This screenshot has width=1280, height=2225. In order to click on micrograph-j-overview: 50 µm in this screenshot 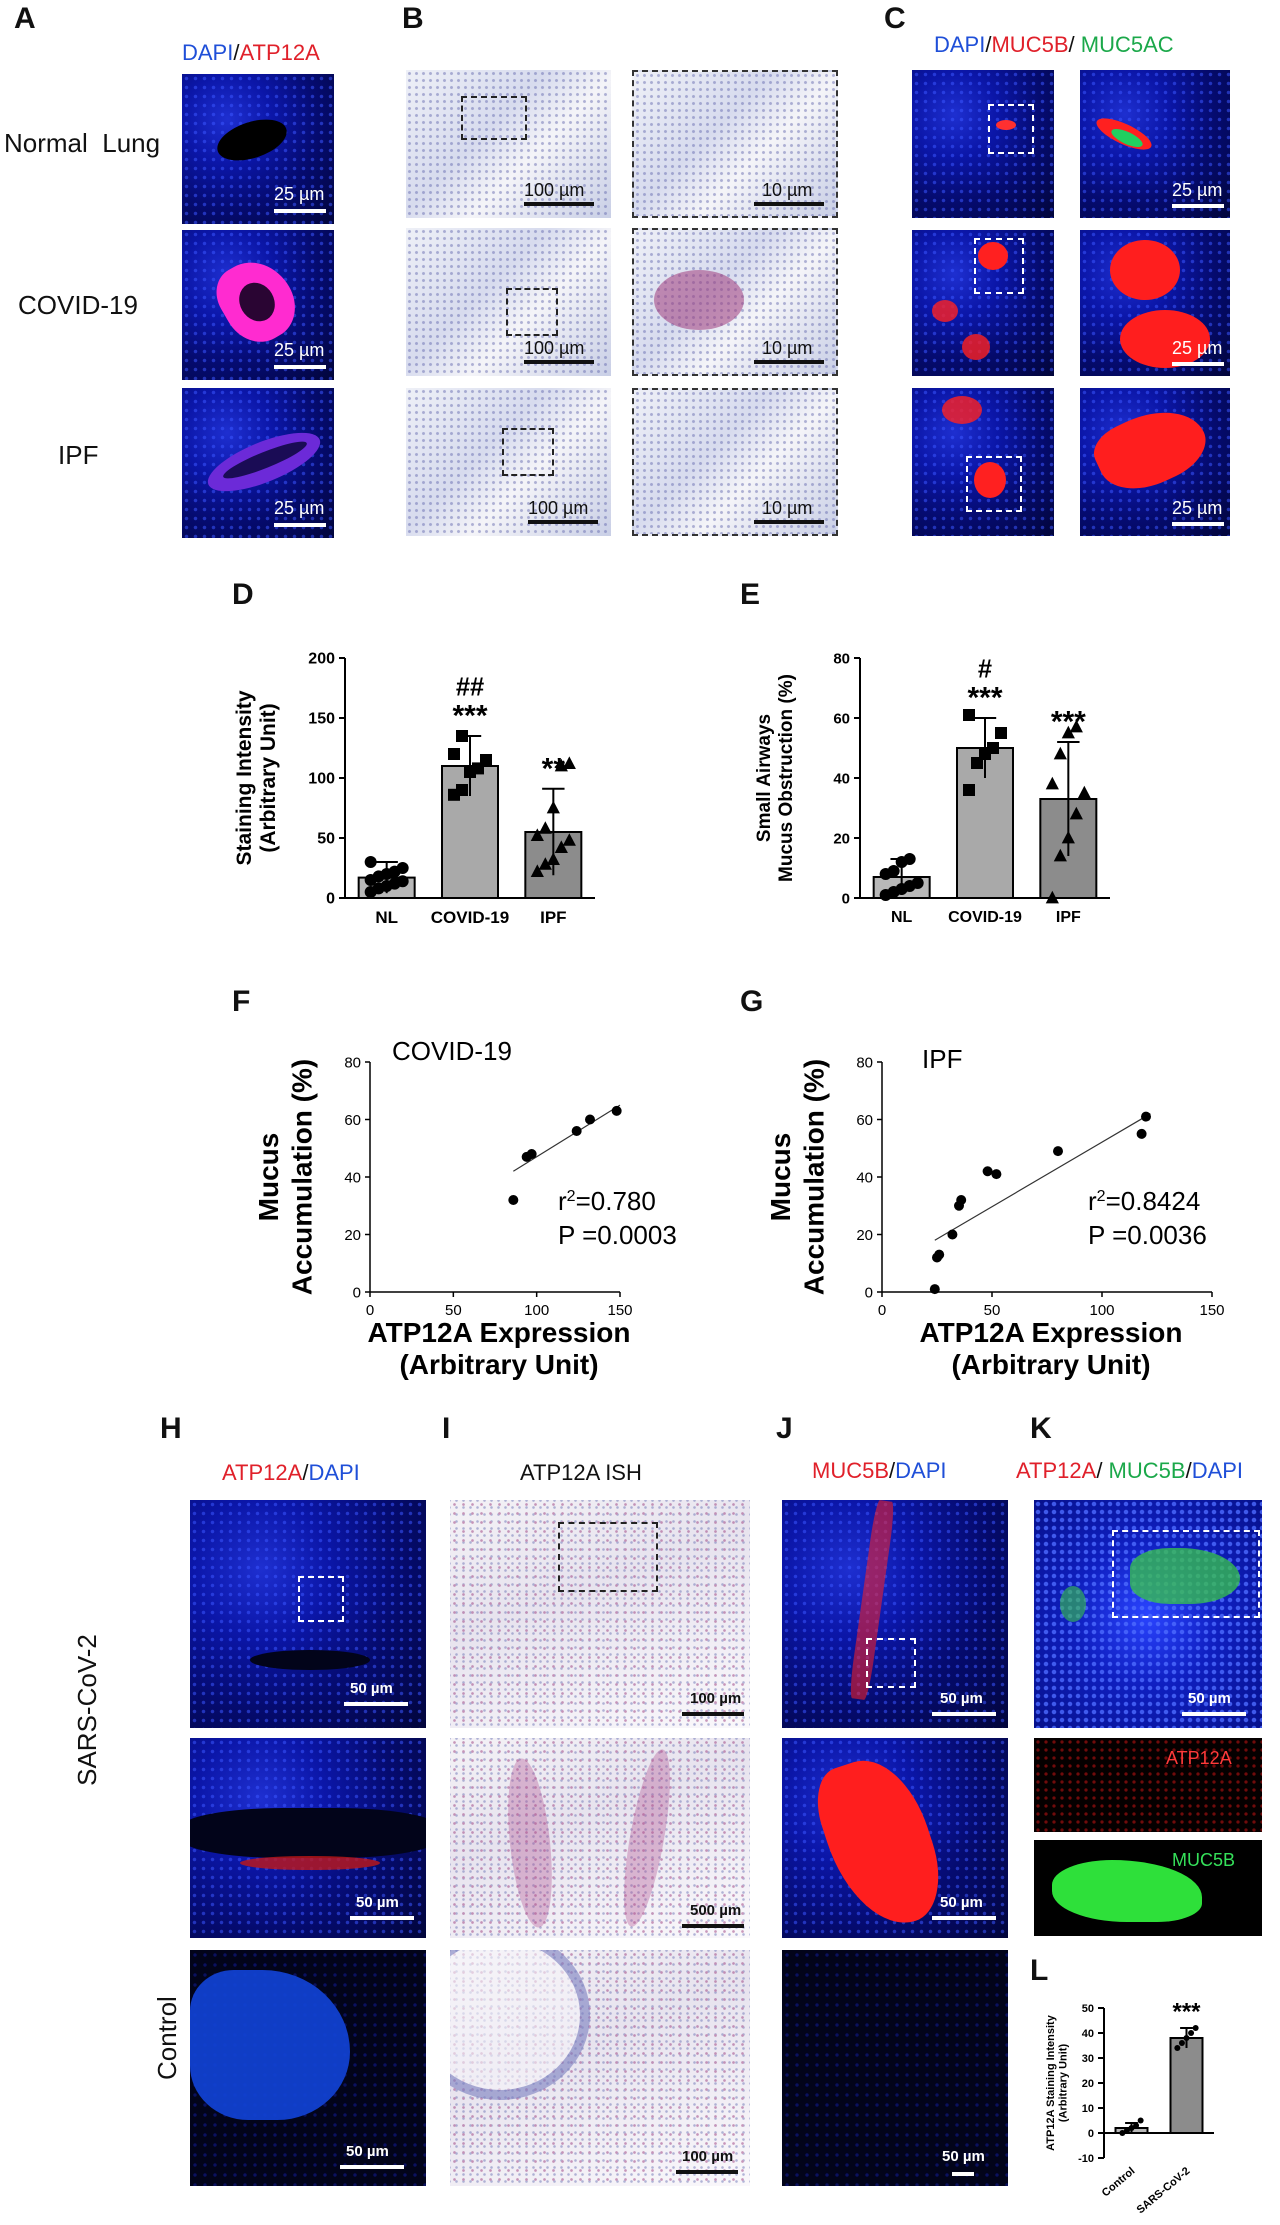, I will do `click(895, 1614)`.